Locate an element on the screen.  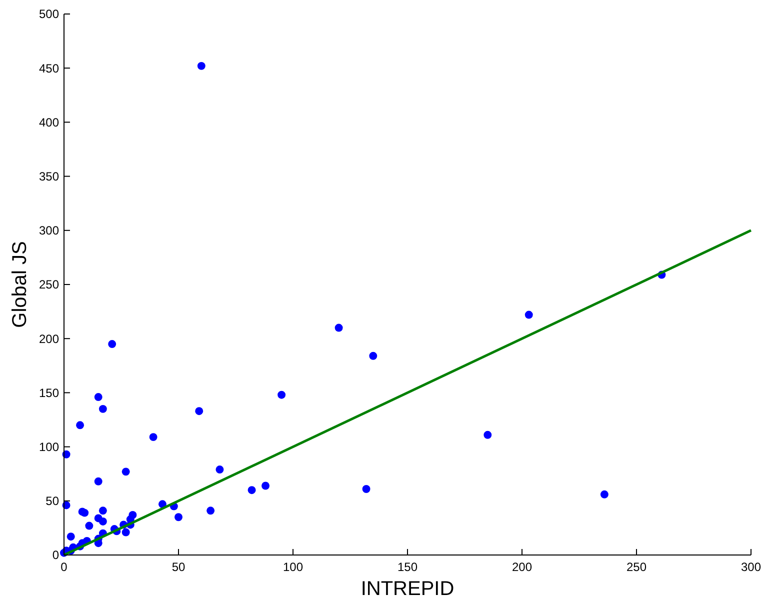
y-tick-label: 450 is located at coordinates (49, 68).